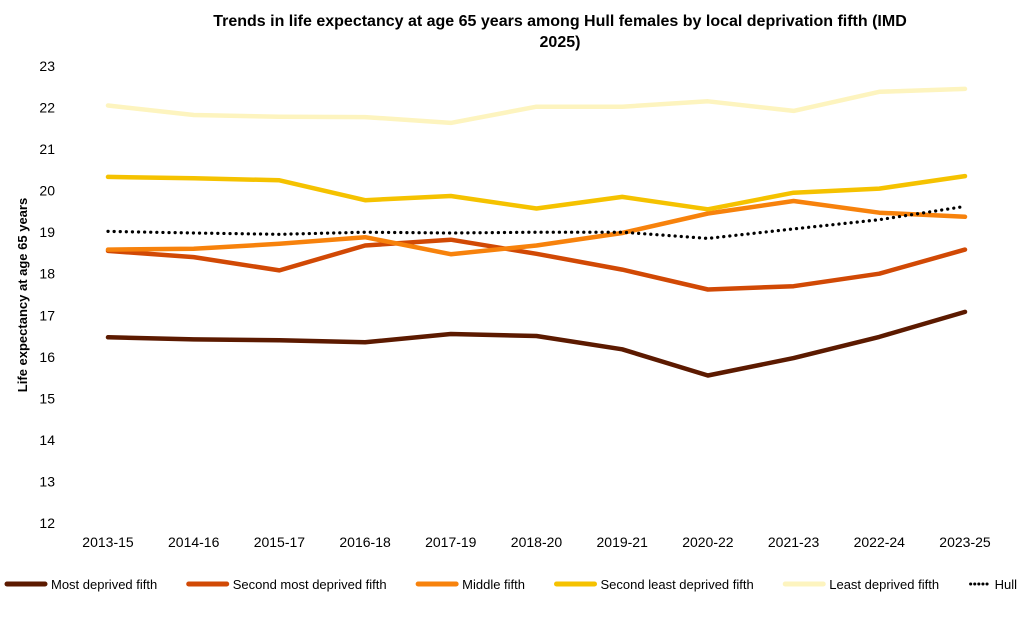 The width and height of the screenshot is (1022, 618). I want to click on x-tick-label: 2022-24, so click(880, 542).